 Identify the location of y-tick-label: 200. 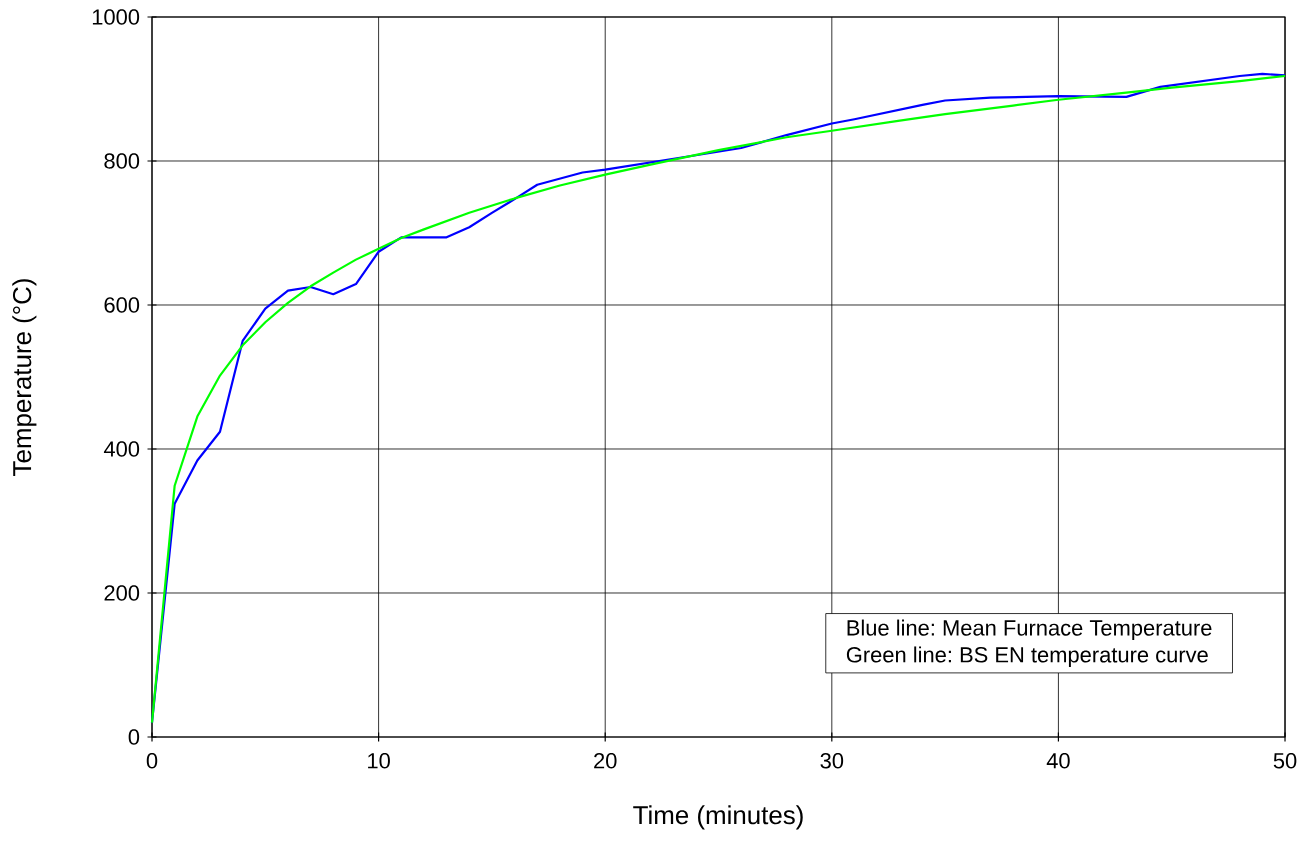
(122, 593).